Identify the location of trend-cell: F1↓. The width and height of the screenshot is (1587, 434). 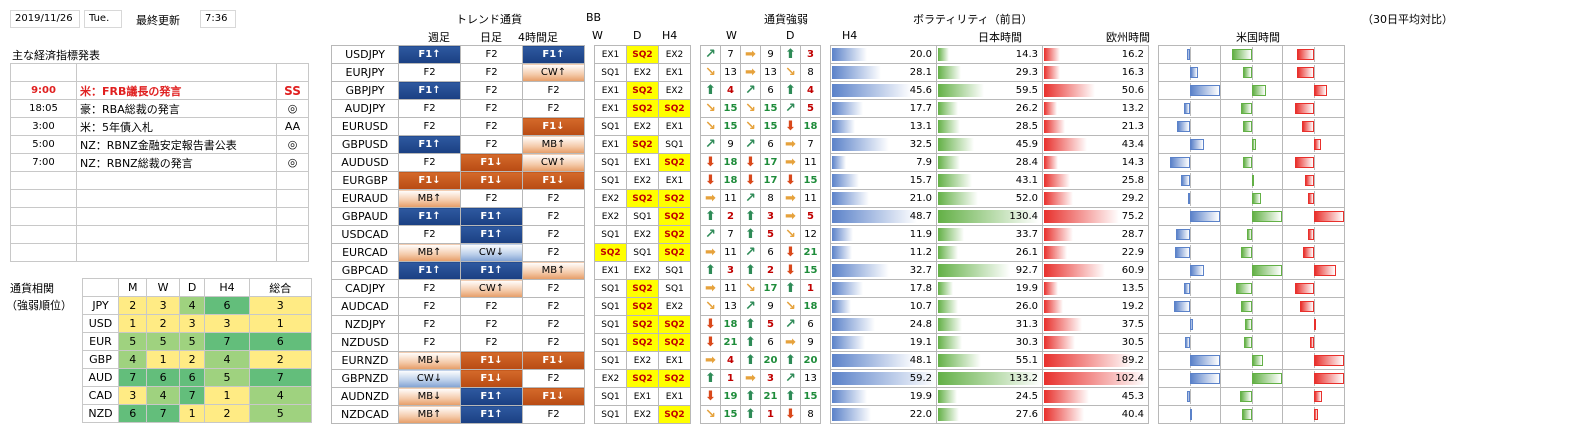
(553, 126).